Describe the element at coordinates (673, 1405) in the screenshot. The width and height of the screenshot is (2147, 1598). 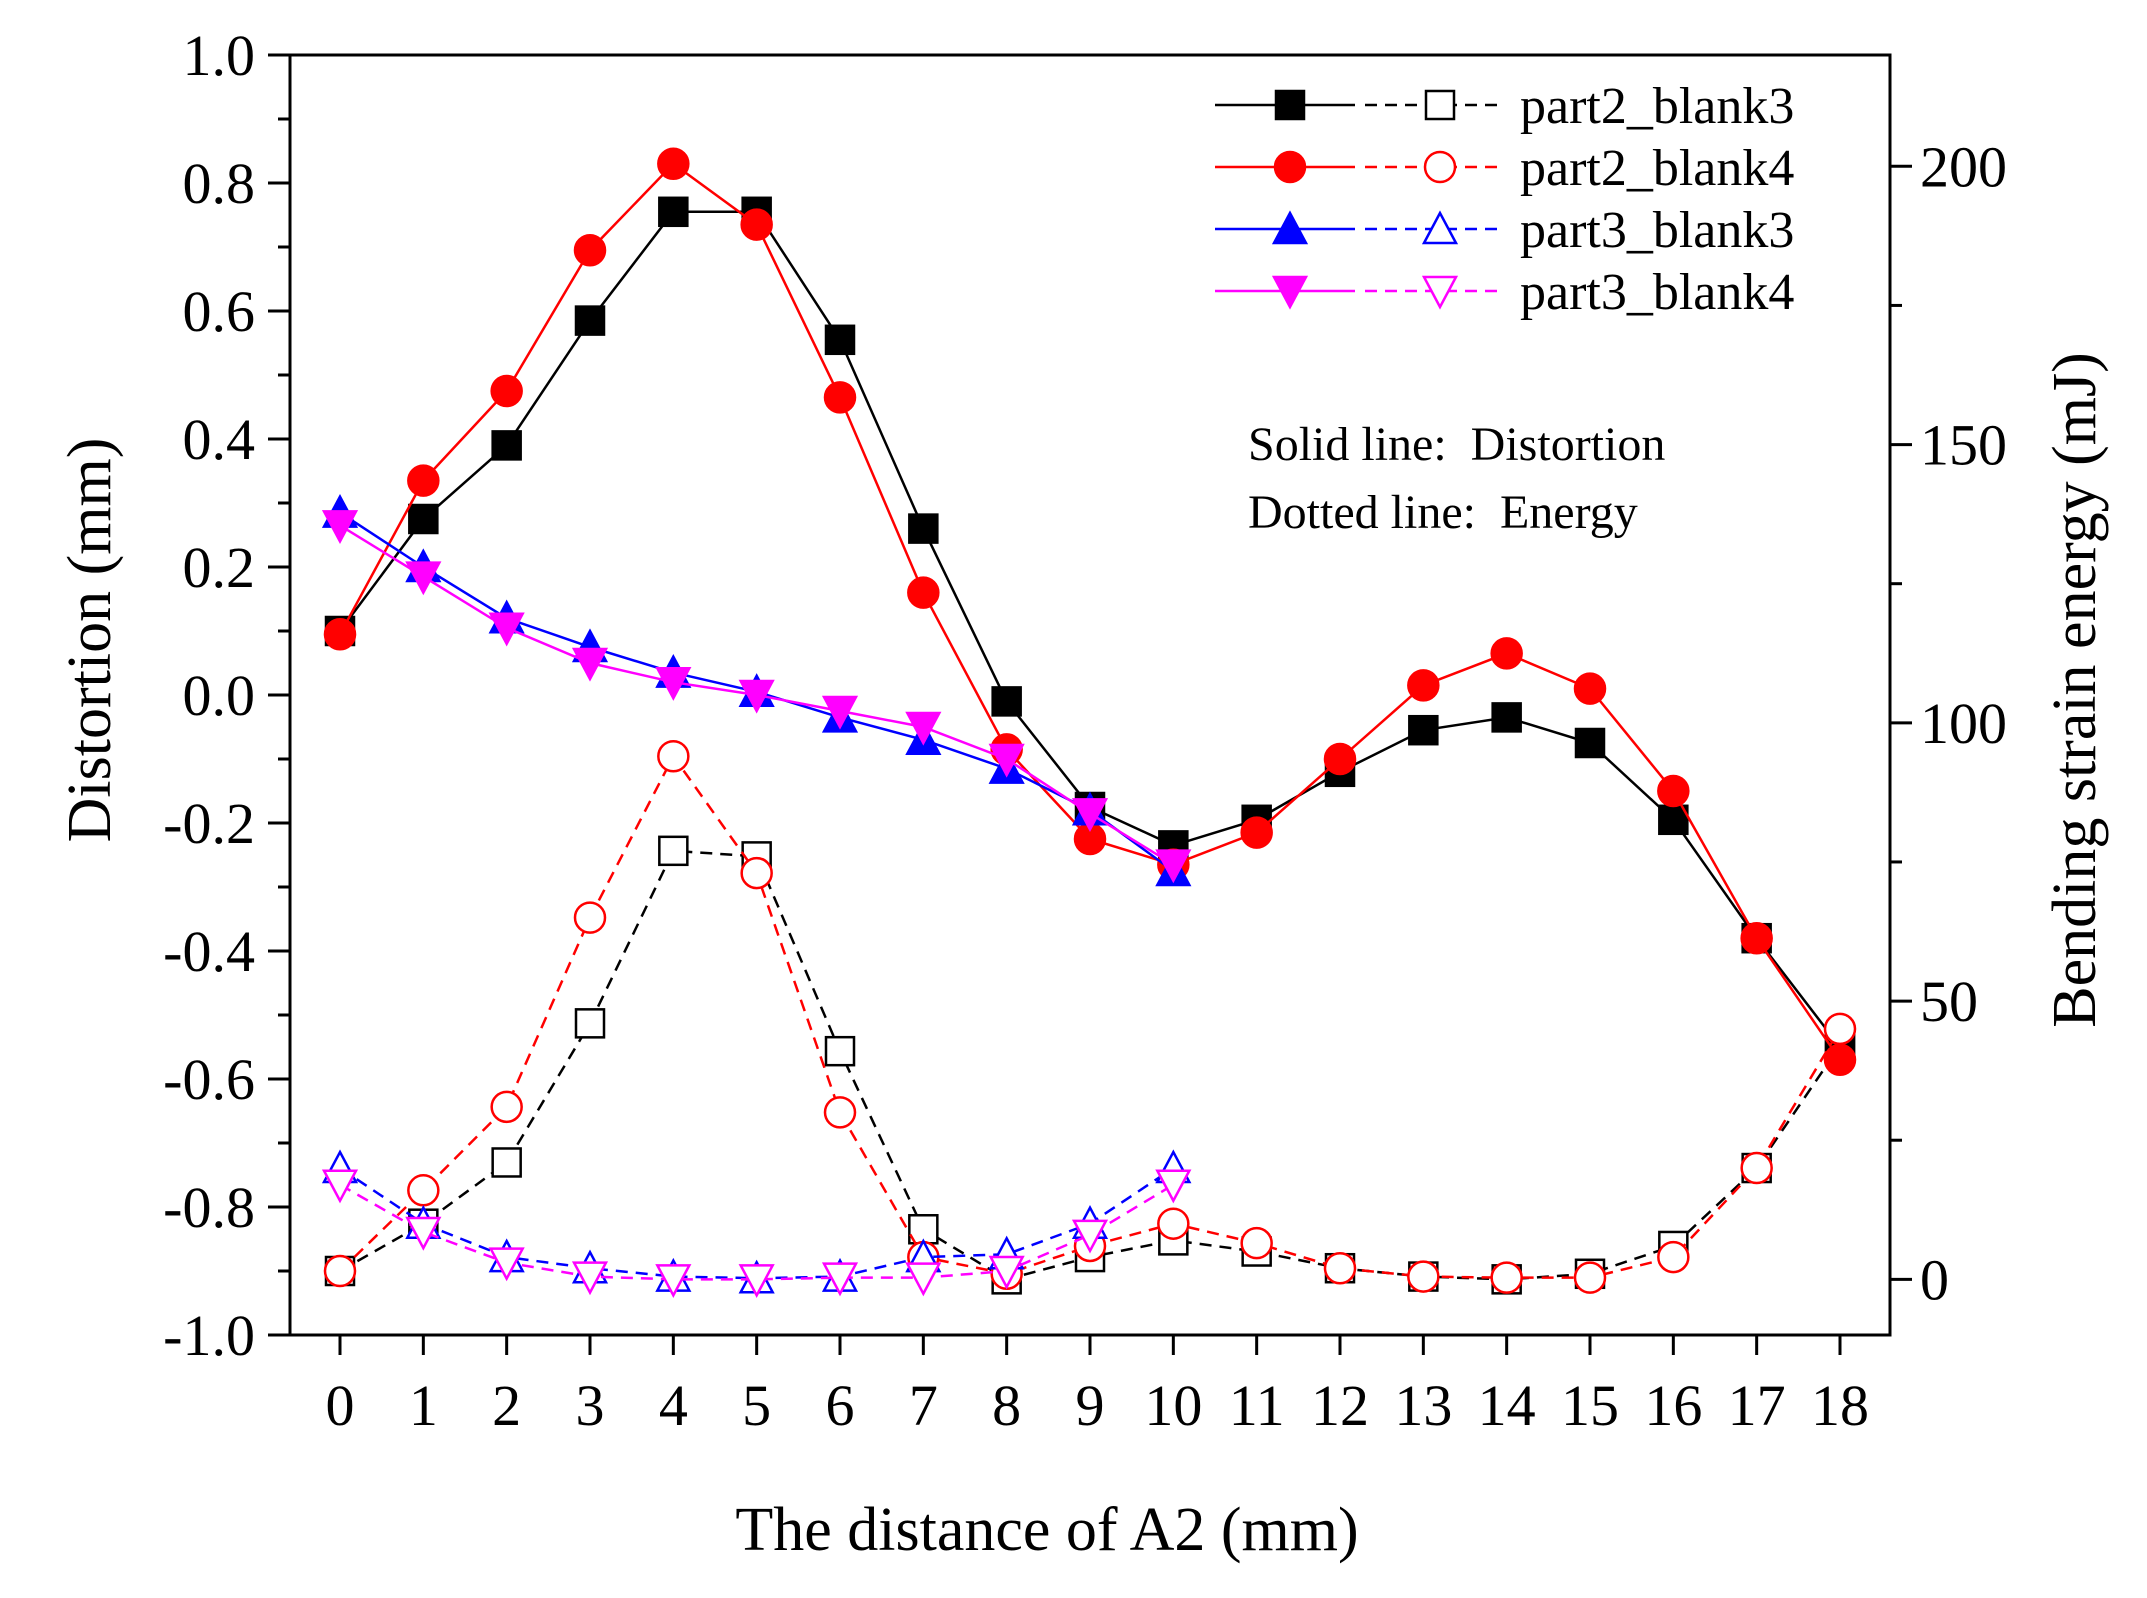
I see `x-tick-label: 4` at that location.